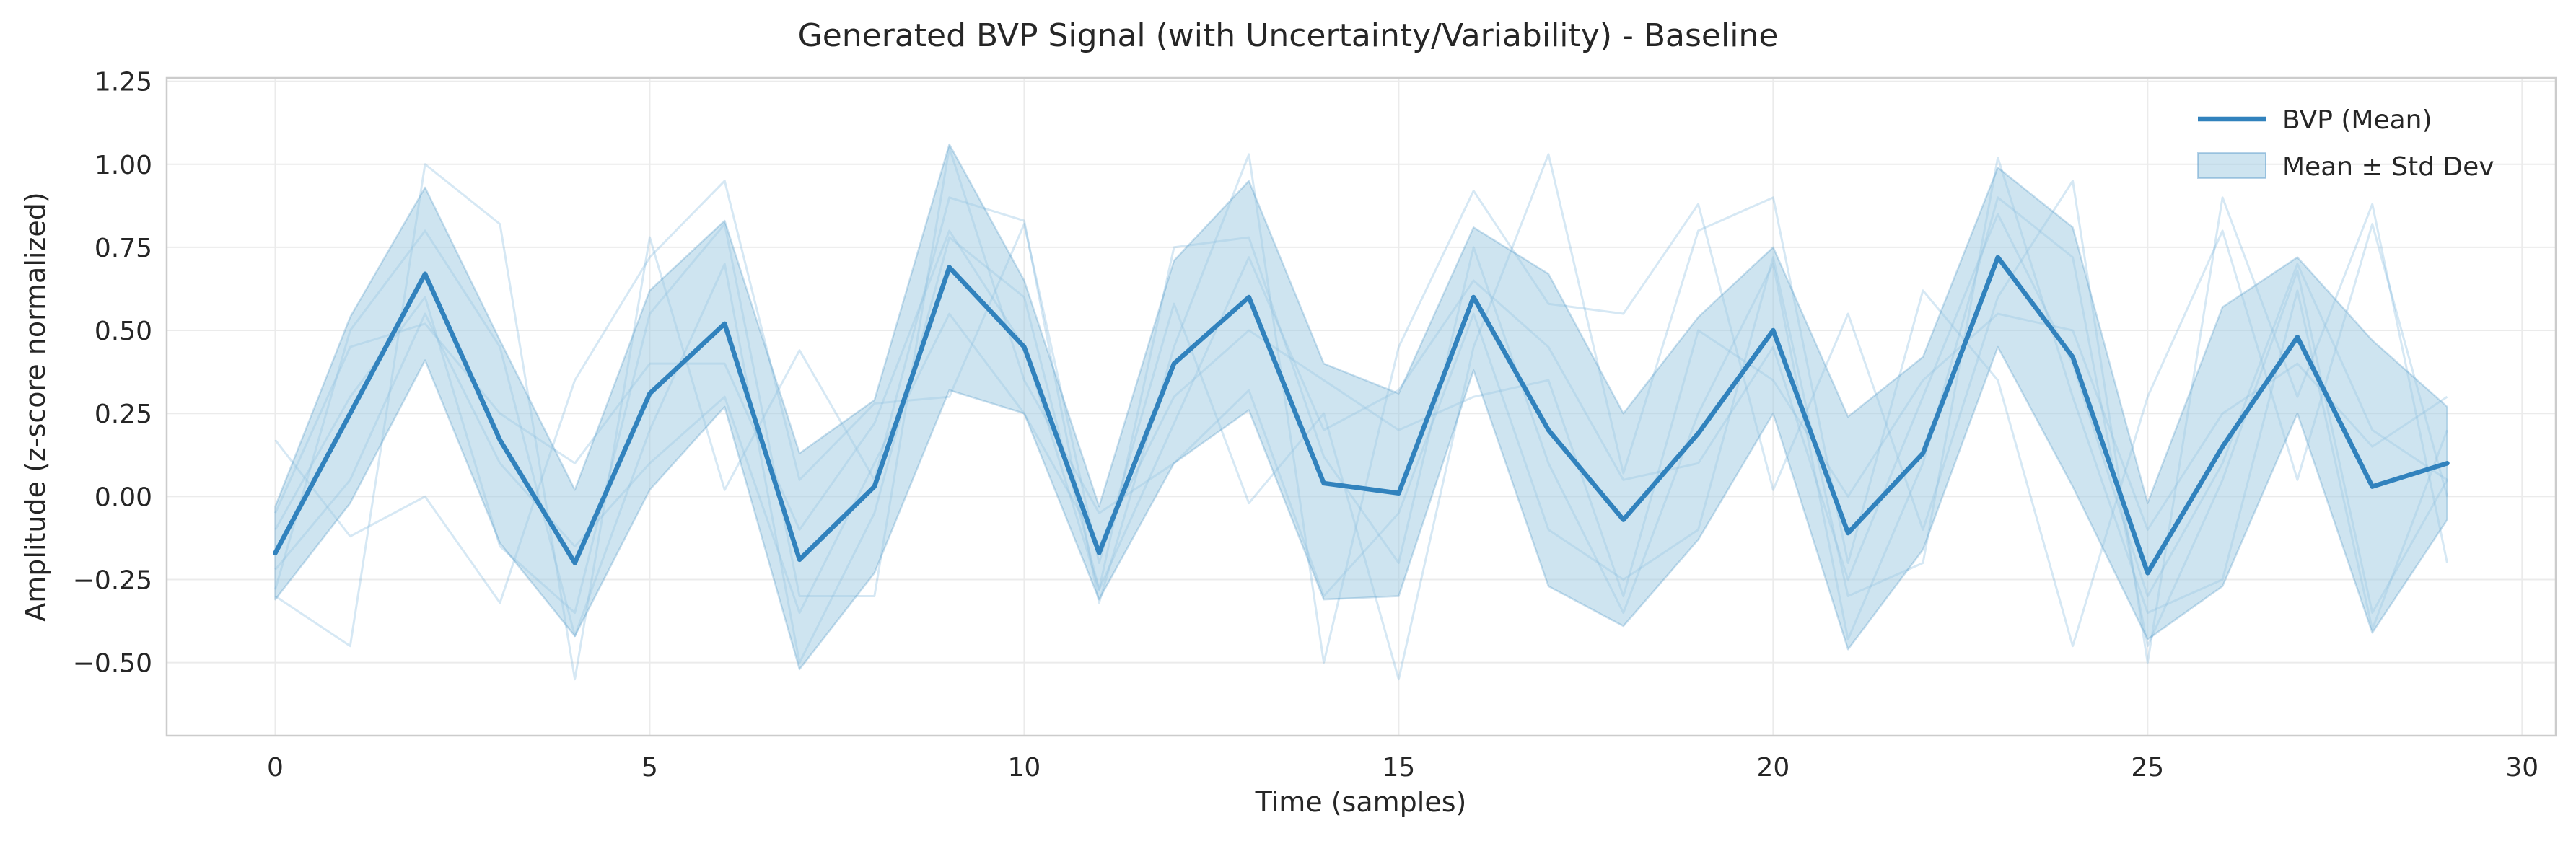 The width and height of the screenshot is (2576, 841). What do you see at coordinates (1361, 802) in the screenshot?
I see `x-axis-title: Time (samples)` at bounding box center [1361, 802].